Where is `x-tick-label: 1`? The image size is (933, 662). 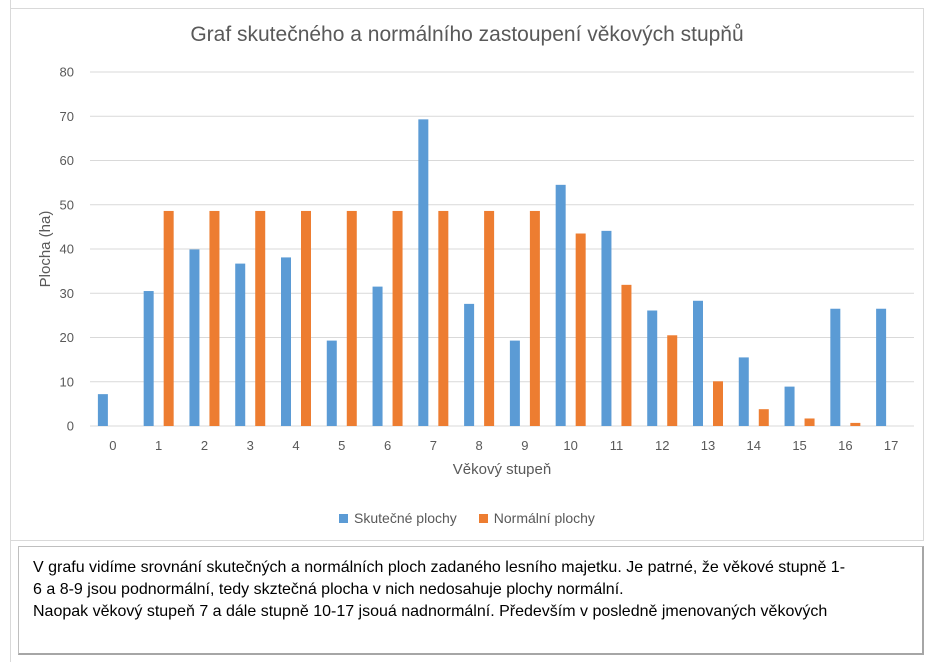
x-tick-label: 1 is located at coordinates (158, 445).